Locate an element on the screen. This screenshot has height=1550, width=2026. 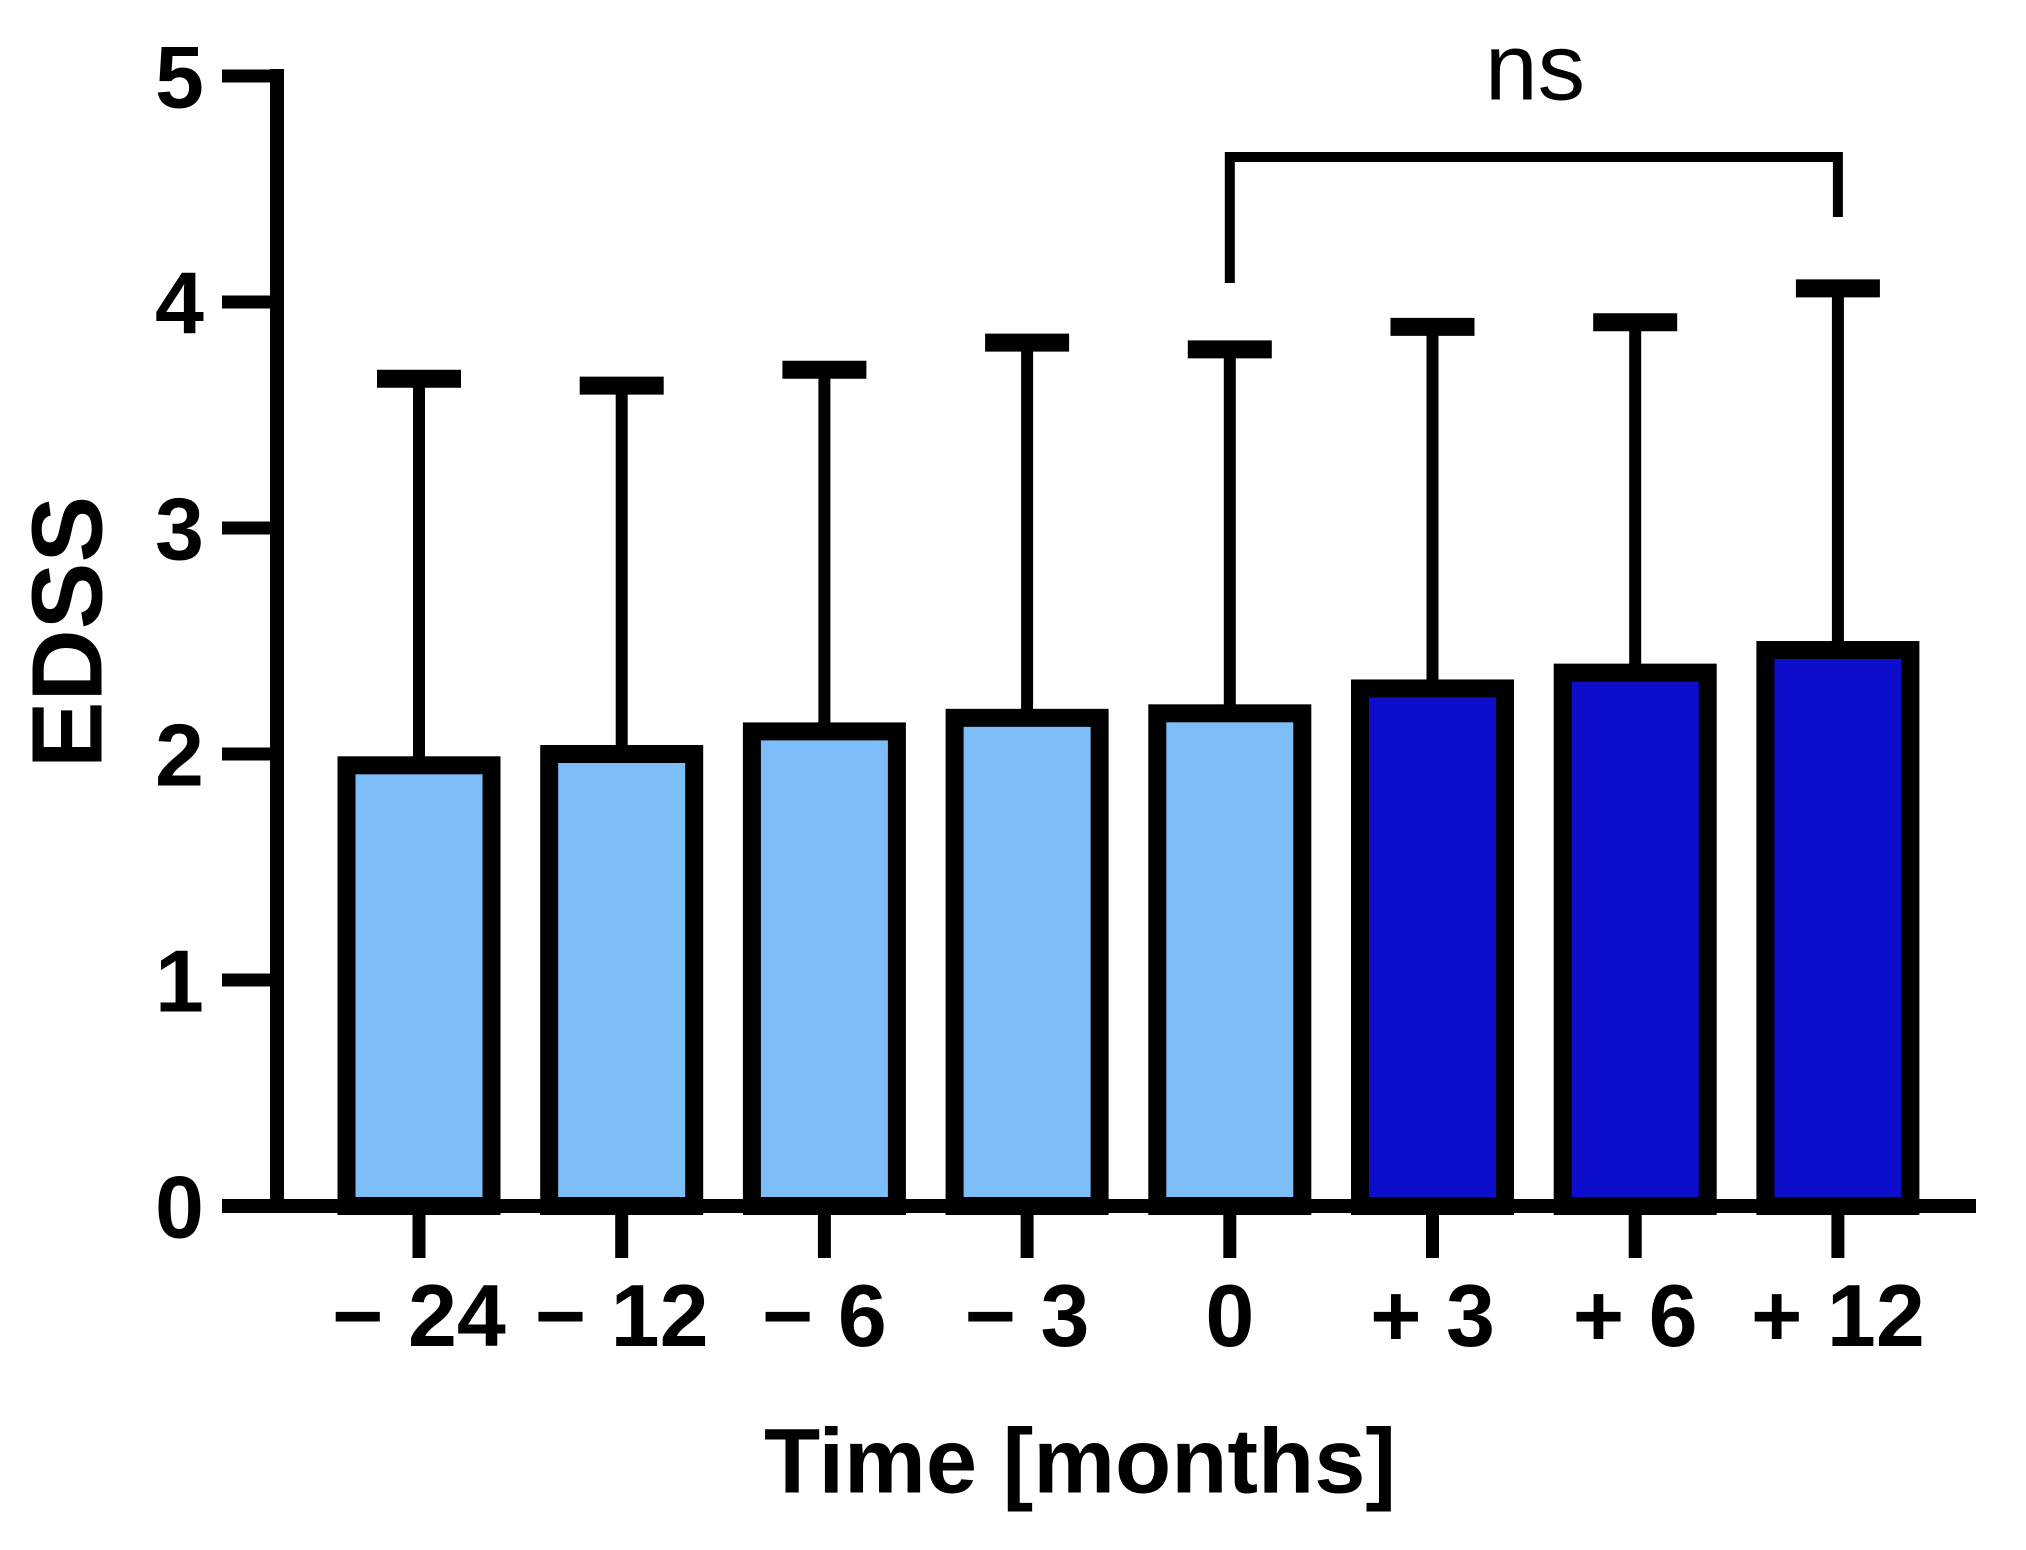
y-tick-label-2: 2 is located at coordinates (179, 755).